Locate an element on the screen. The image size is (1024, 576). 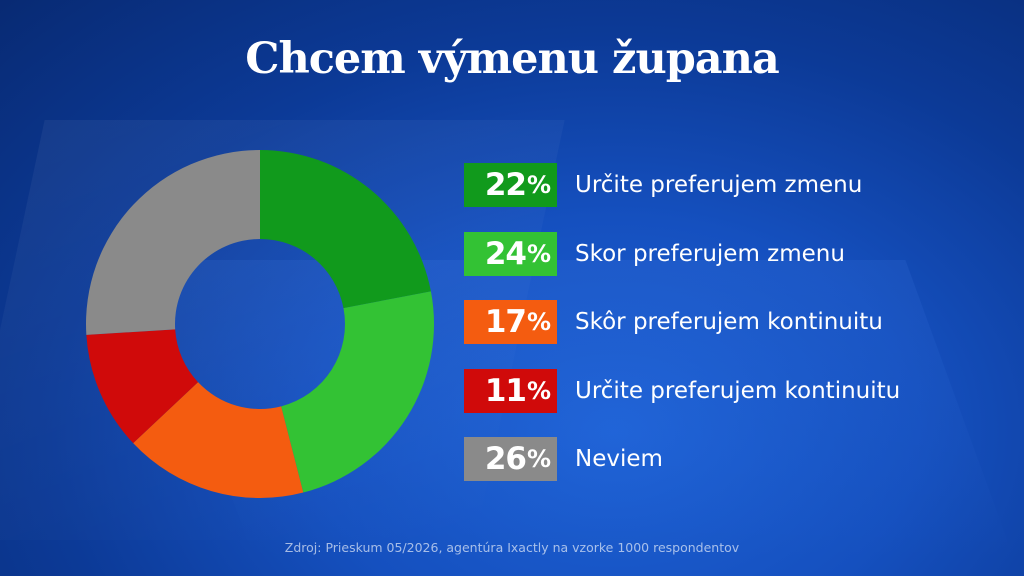
legend-item-5: 26% Neviem is located at coordinates (724, 459).